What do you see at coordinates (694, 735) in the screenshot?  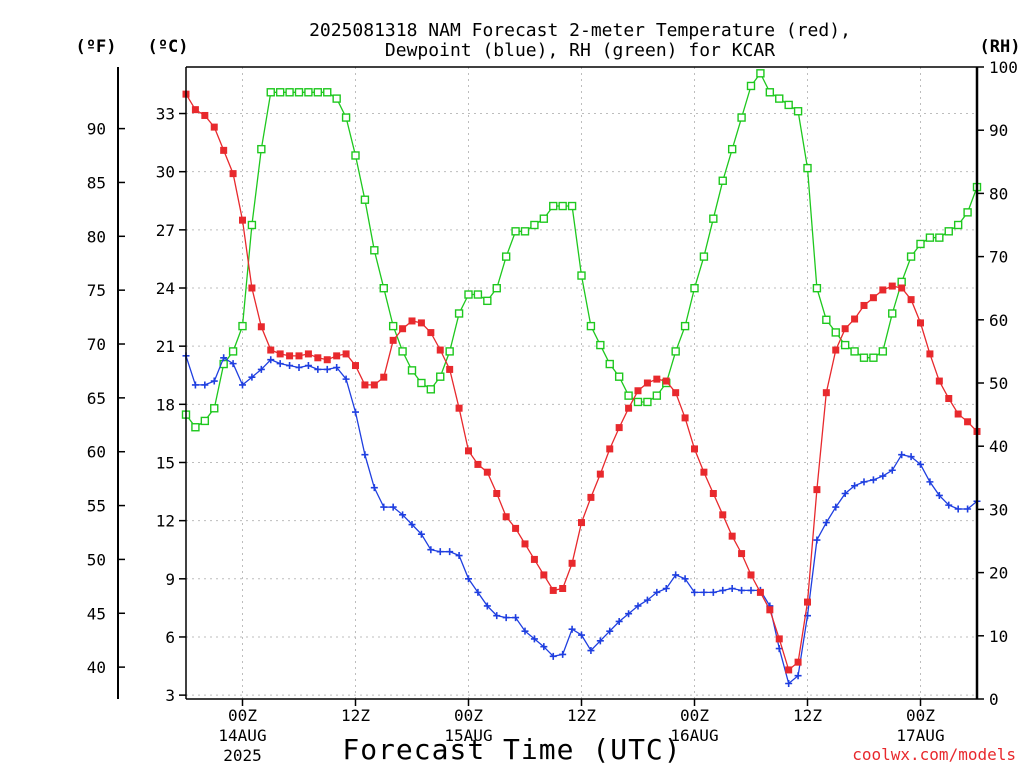 I see `x-tick-date-label: 16AUG` at bounding box center [694, 735].